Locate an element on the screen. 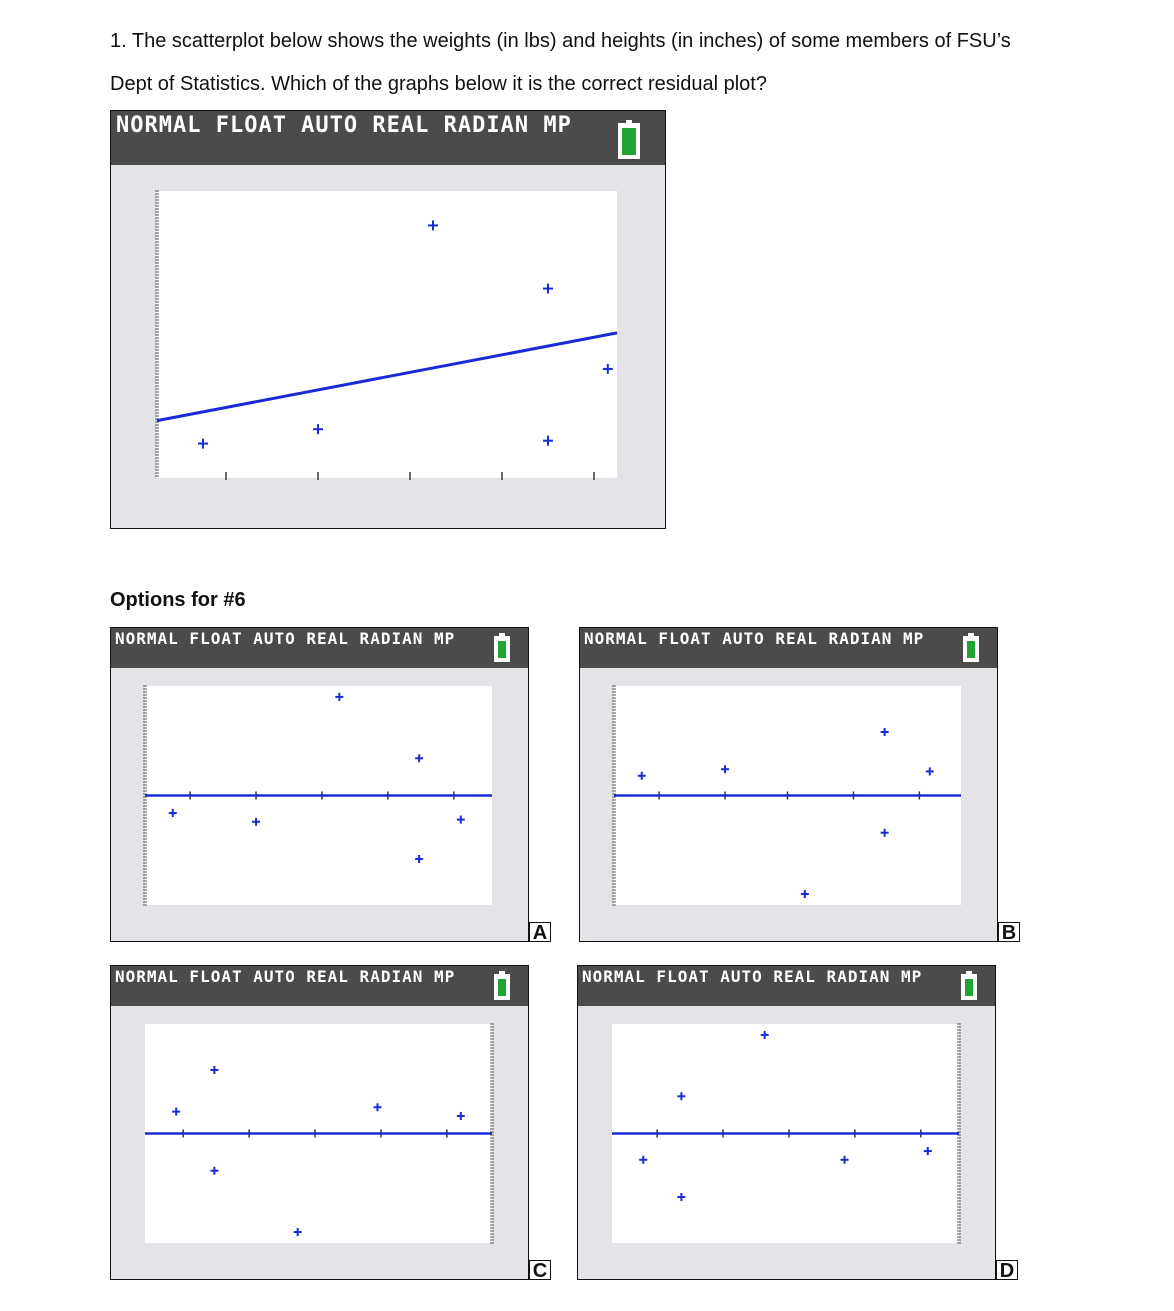 This screenshot has width=1174, height=1311. regression-line is located at coordinates (387, 377).